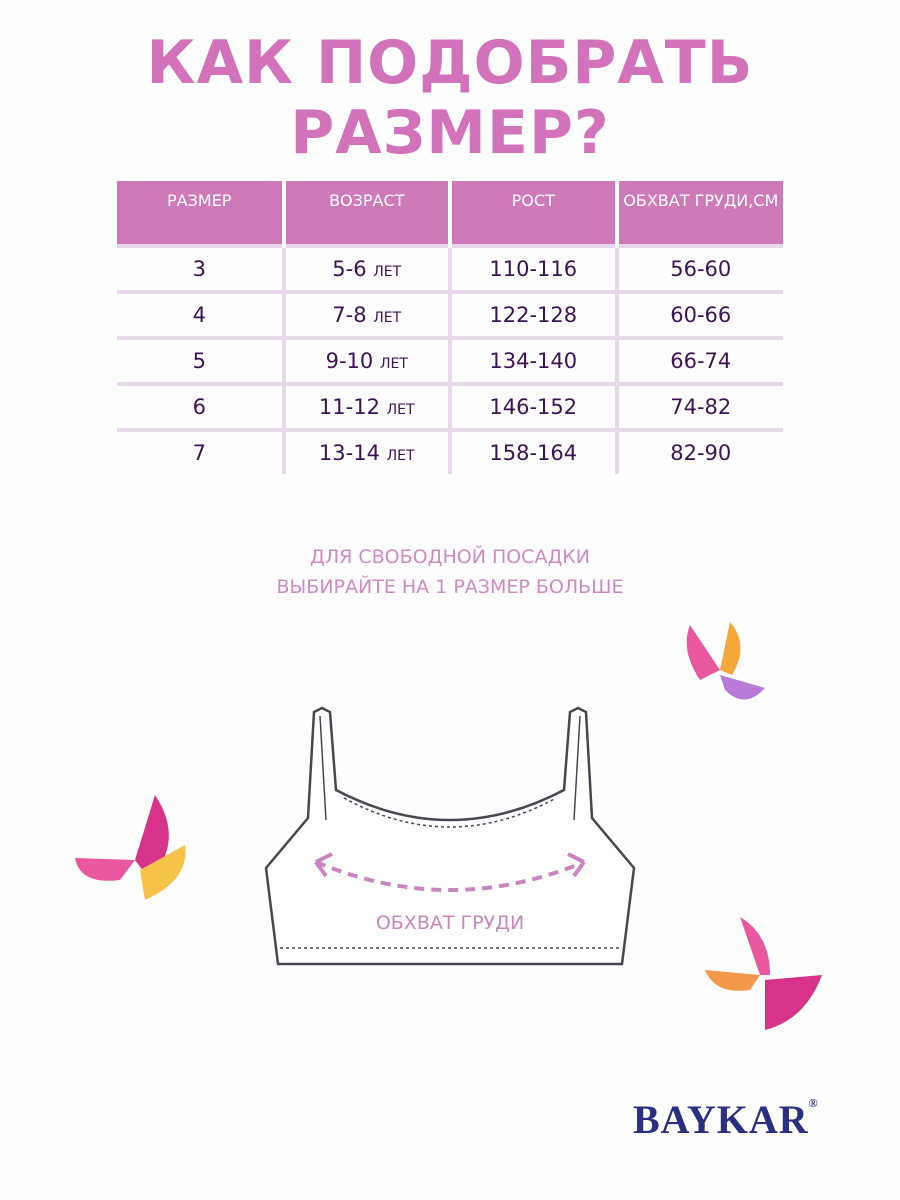 Image resolution: width=900 pixels, height=1200 pixels. Describe the element at coordinates (721, 1119) in the screenshot. I see `brand-name: BAYKAR` at that location.